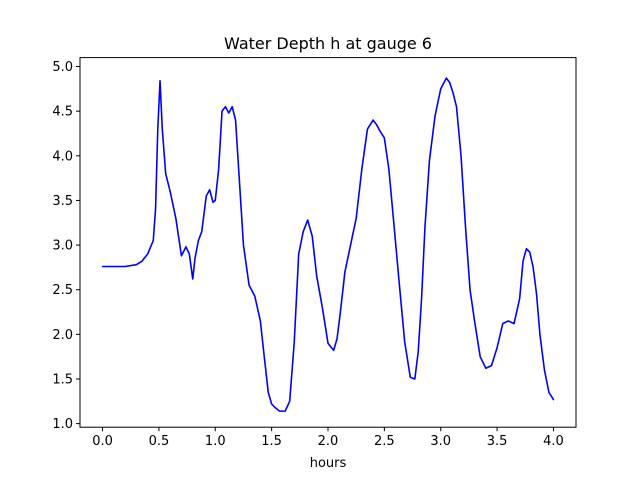 The image size is (640, 480). Describe the element at coordinates (62, 67) in the screenshot. I see `y-tick-label: 5.0` at that location.